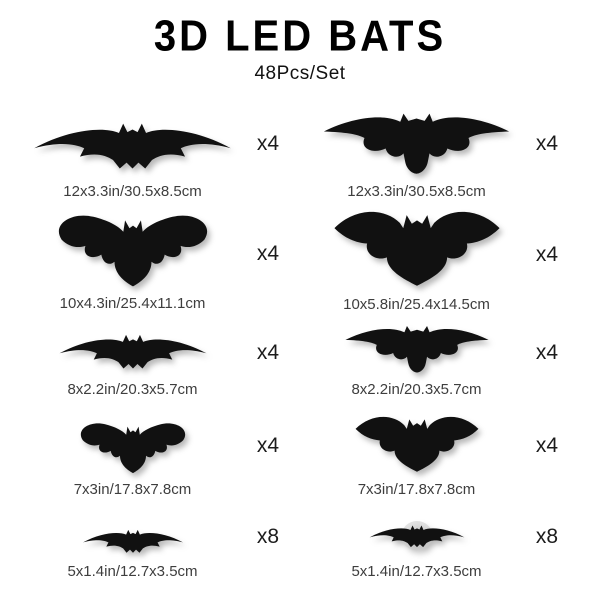 This screenshot has height=600, width=600. Describe the element at coordinates (300, 36) in the screenshot. I see `product-title: 3D LED BATS` at that location.